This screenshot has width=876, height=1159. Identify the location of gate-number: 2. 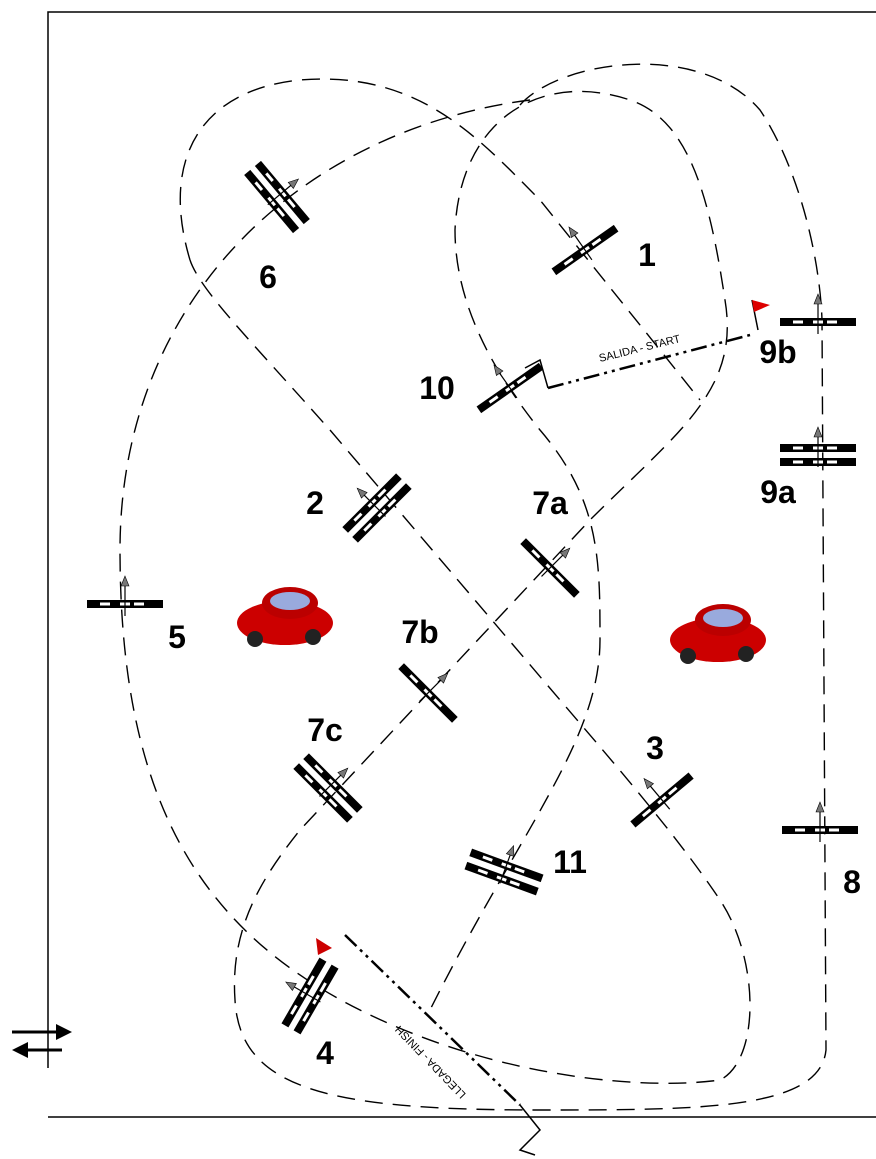
(315, 503).